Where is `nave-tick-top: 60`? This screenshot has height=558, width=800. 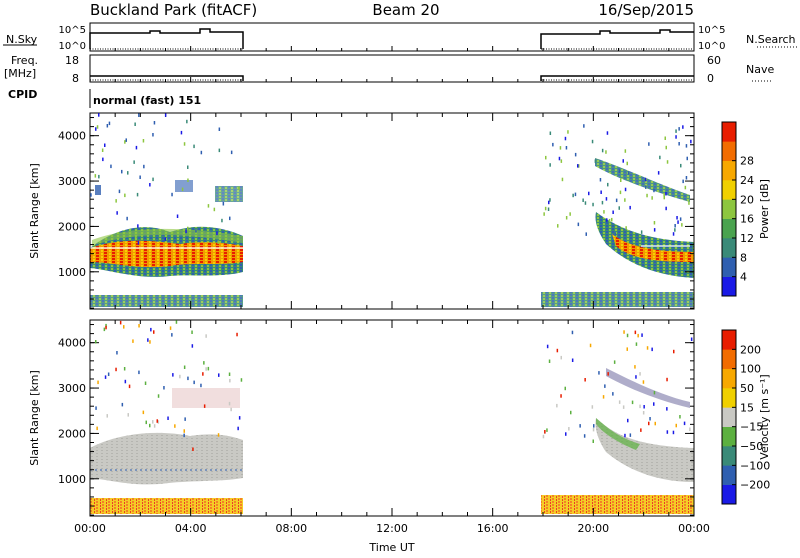
nave-tick-top: 60 is located at coordinates (714, 60).